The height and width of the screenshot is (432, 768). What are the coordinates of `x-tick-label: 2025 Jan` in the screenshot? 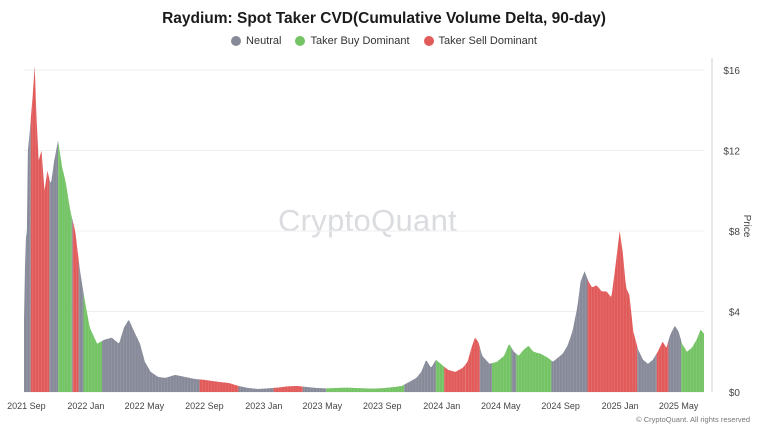 It's located at (620, 406).